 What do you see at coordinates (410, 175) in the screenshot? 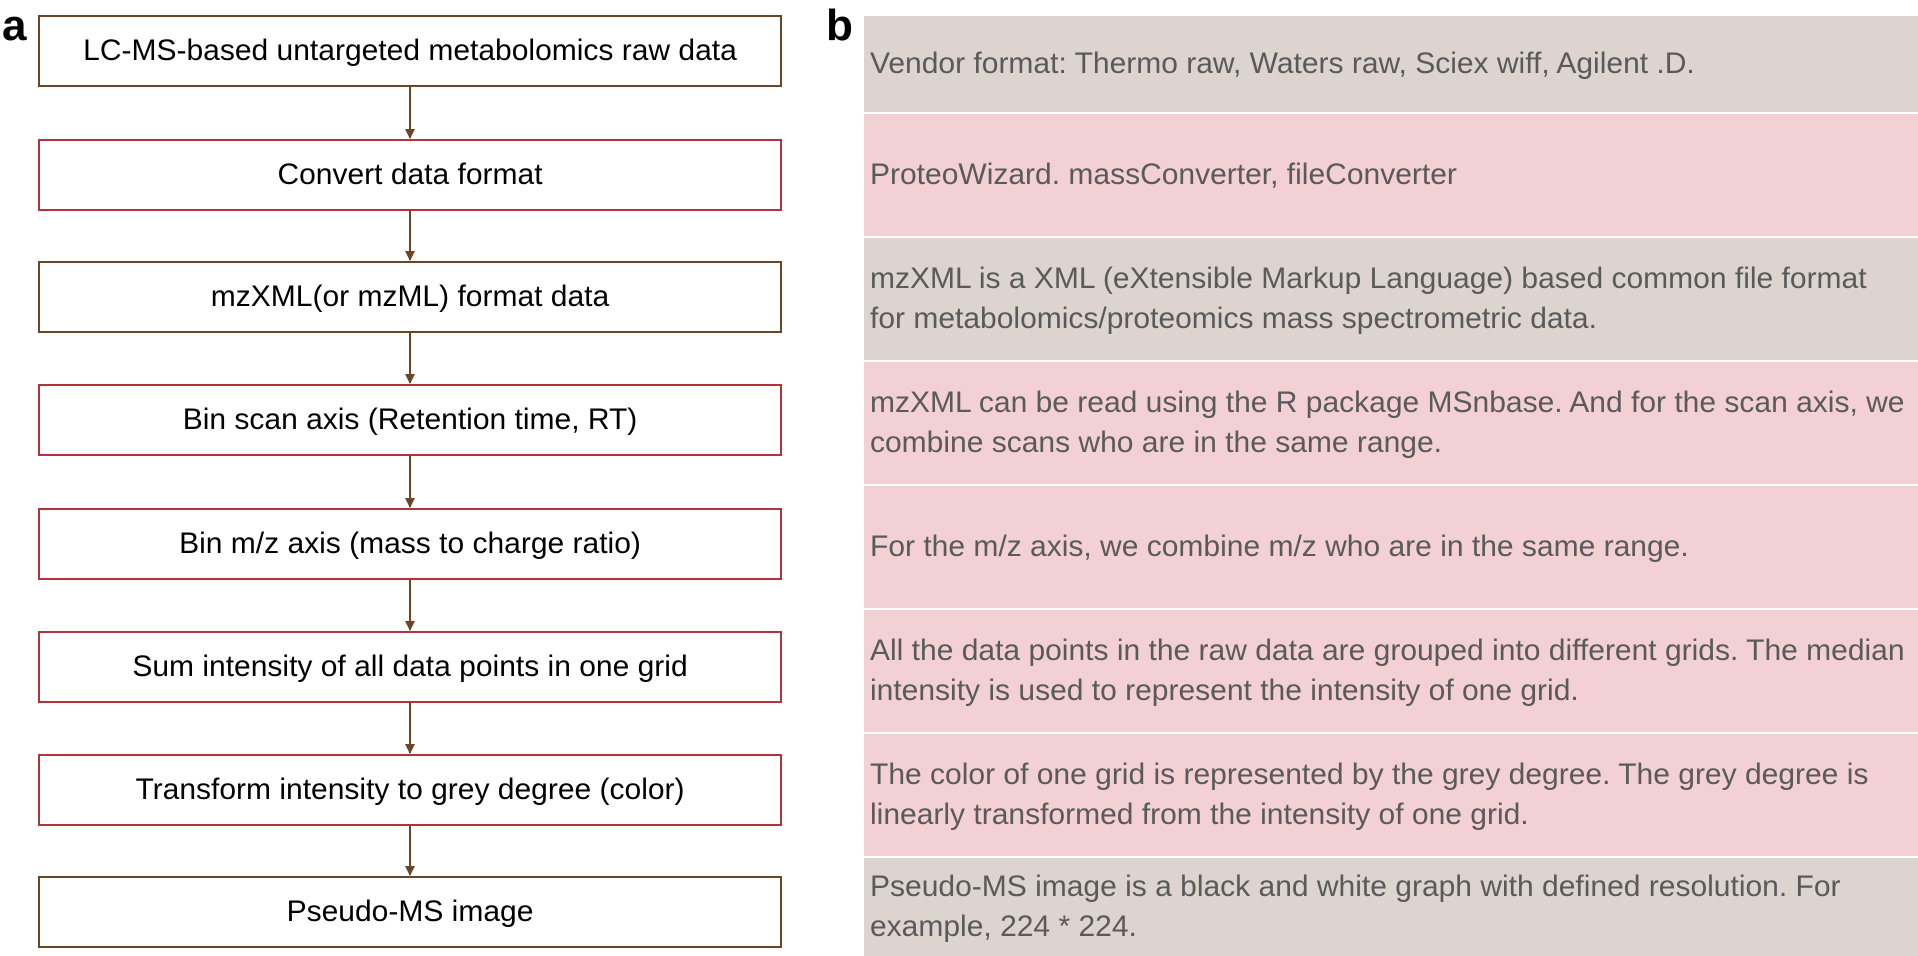
I see `flow-step-convert-format: Convert data format` at bounding box center [410, 175].